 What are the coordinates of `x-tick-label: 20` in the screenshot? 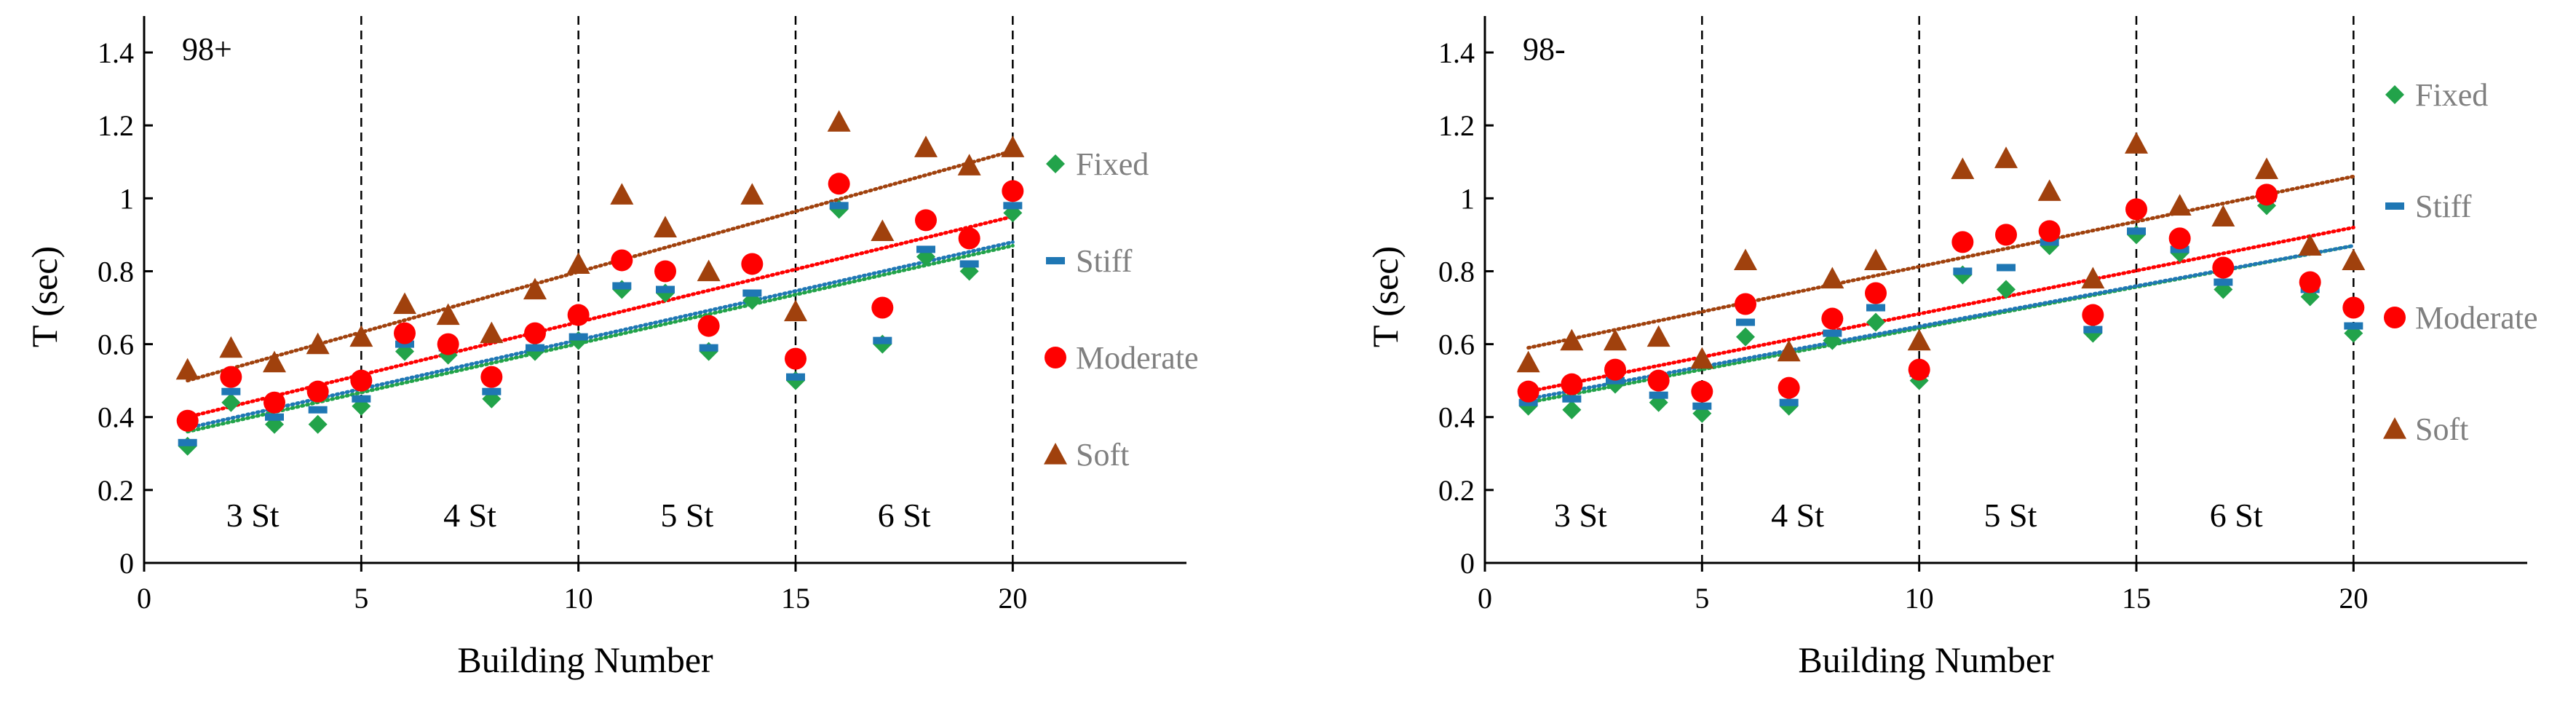 It's located at (1012, 598).